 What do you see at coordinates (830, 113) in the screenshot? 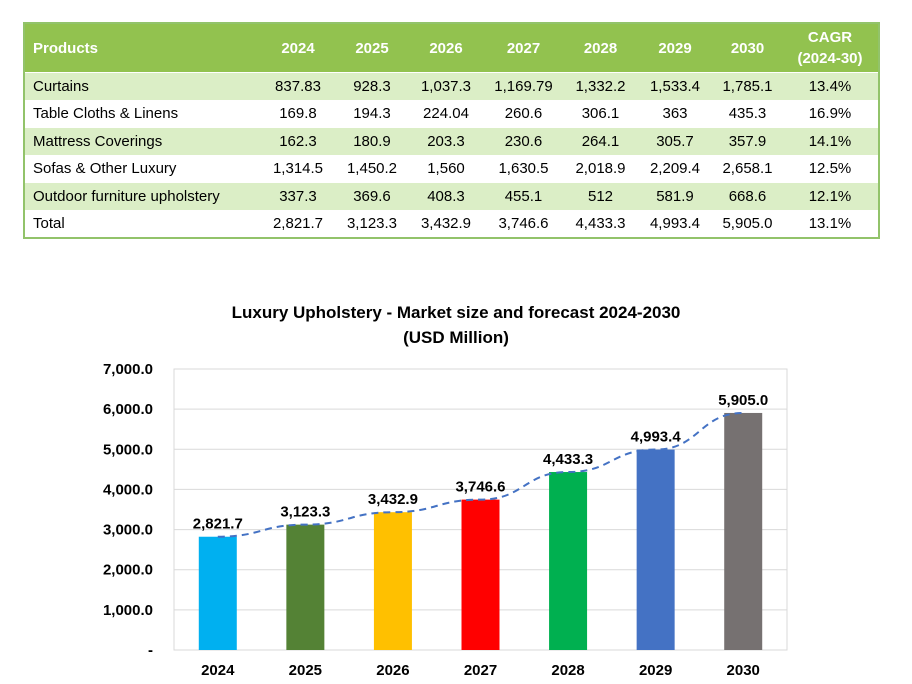
I see `cagr-cell: 16.9%` at bounding box center [830, 113].